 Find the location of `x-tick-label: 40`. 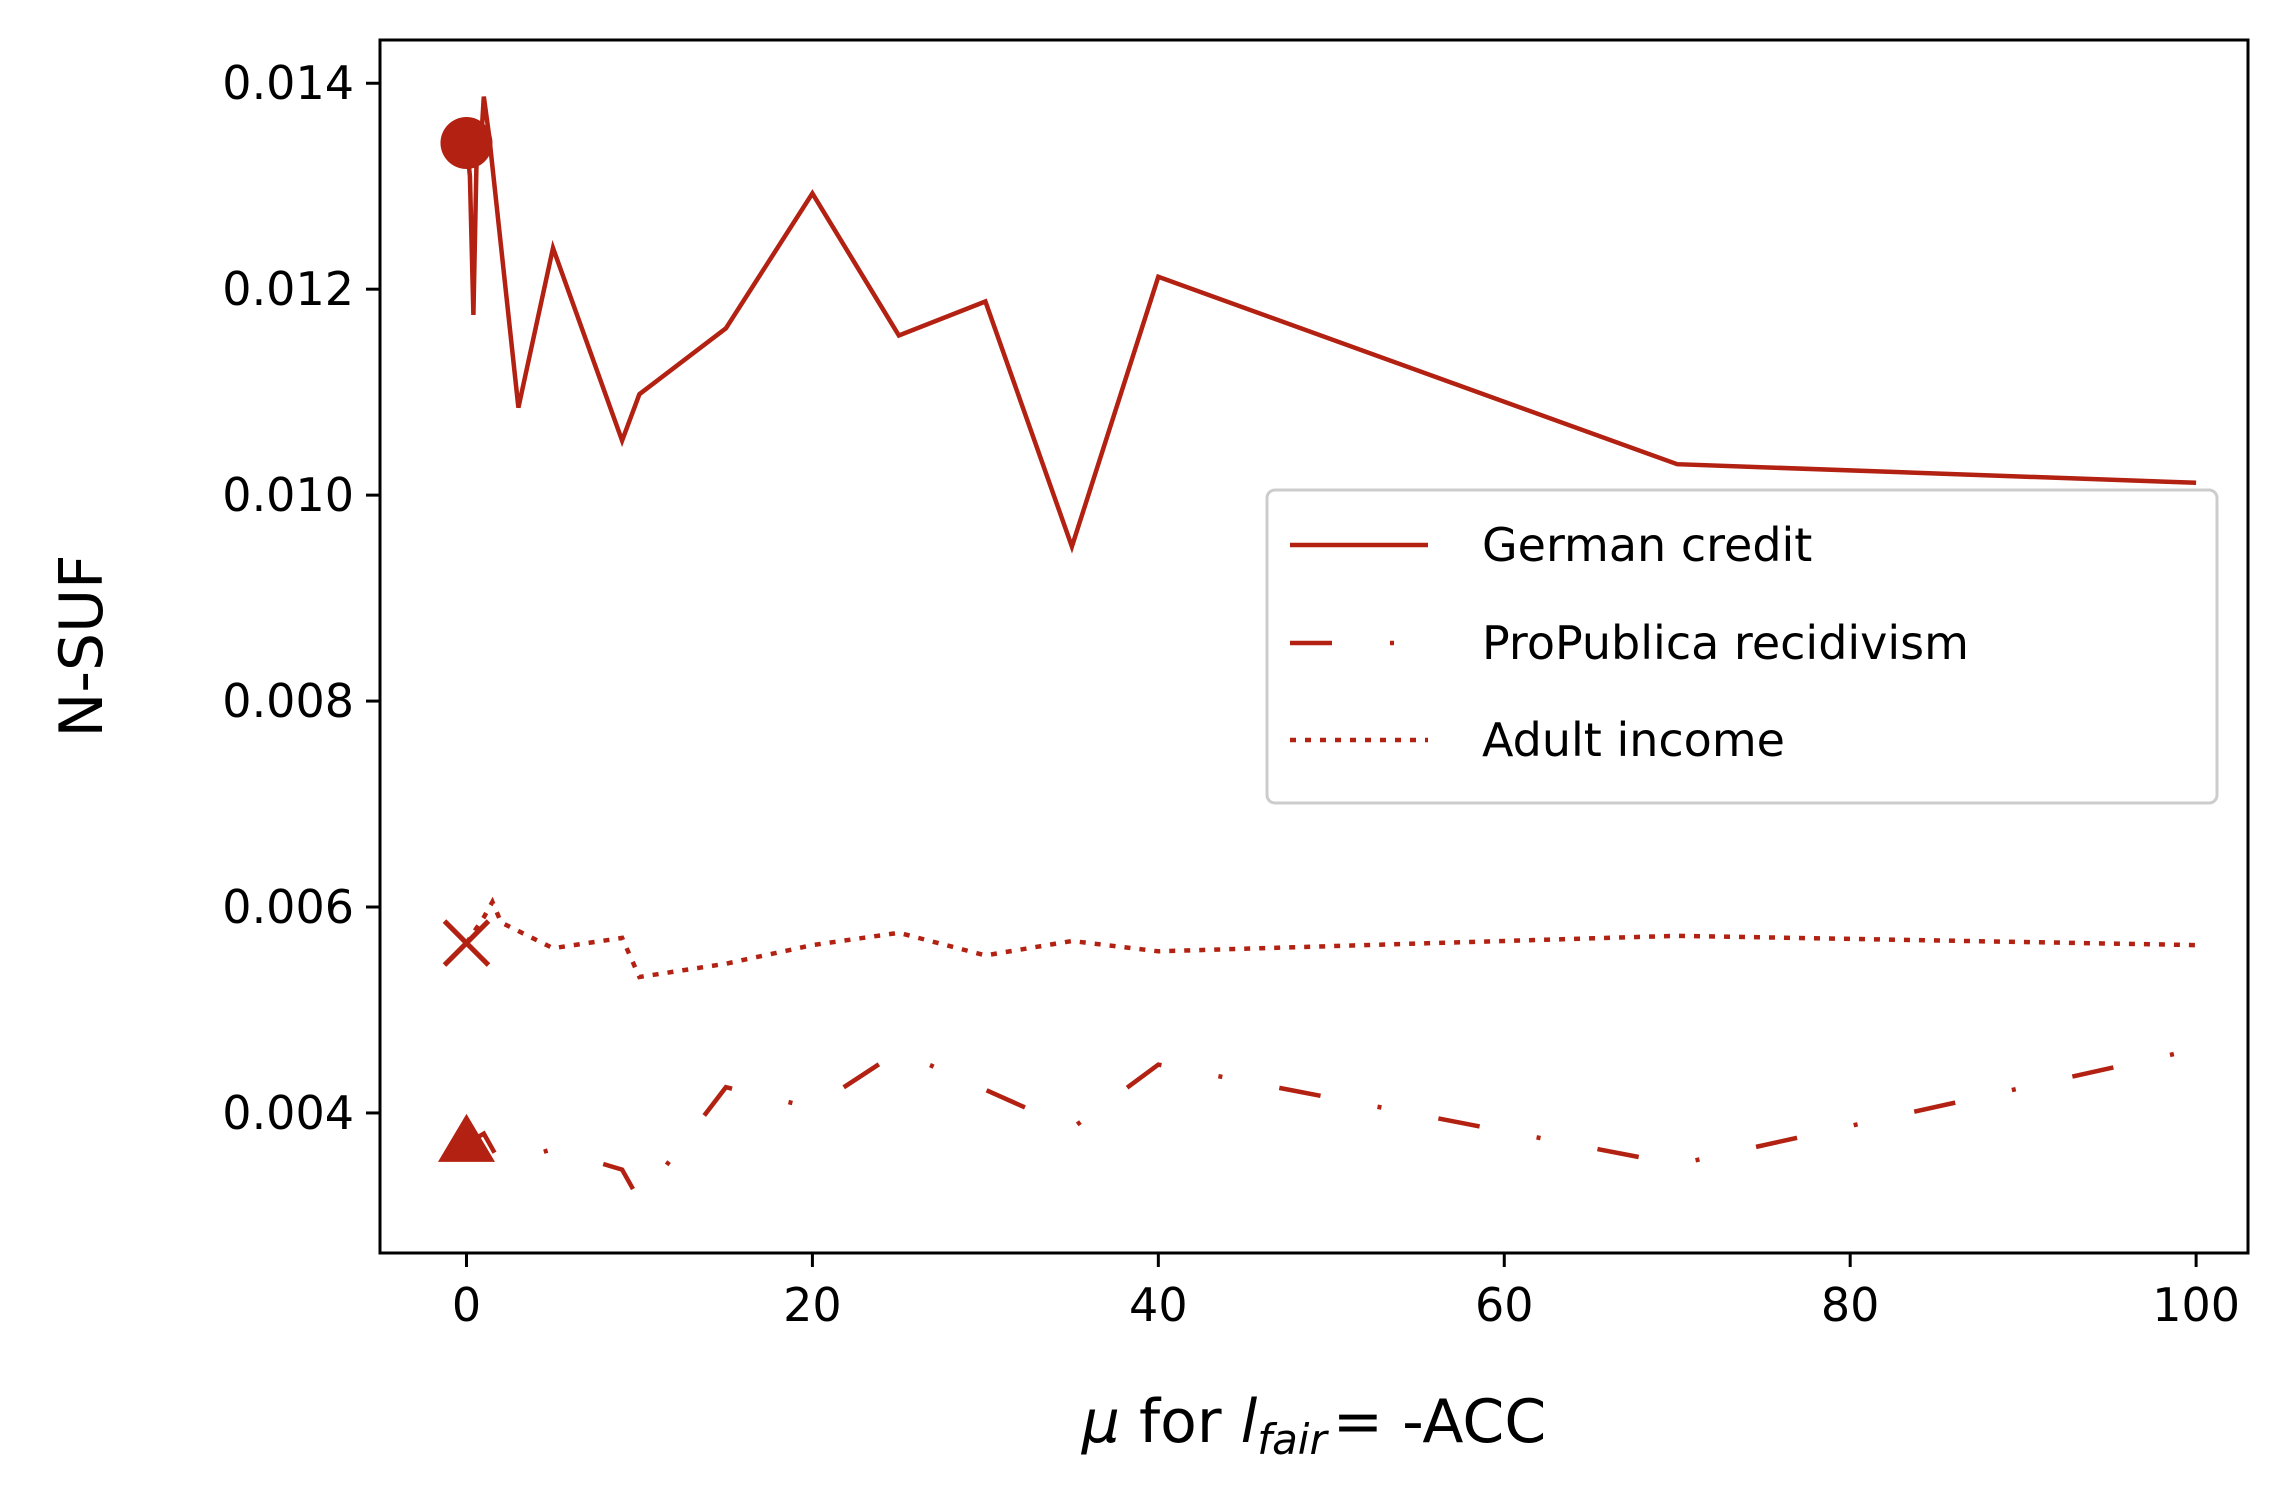

x-tick-label: 40 is located at coordinates (1158, 1305).